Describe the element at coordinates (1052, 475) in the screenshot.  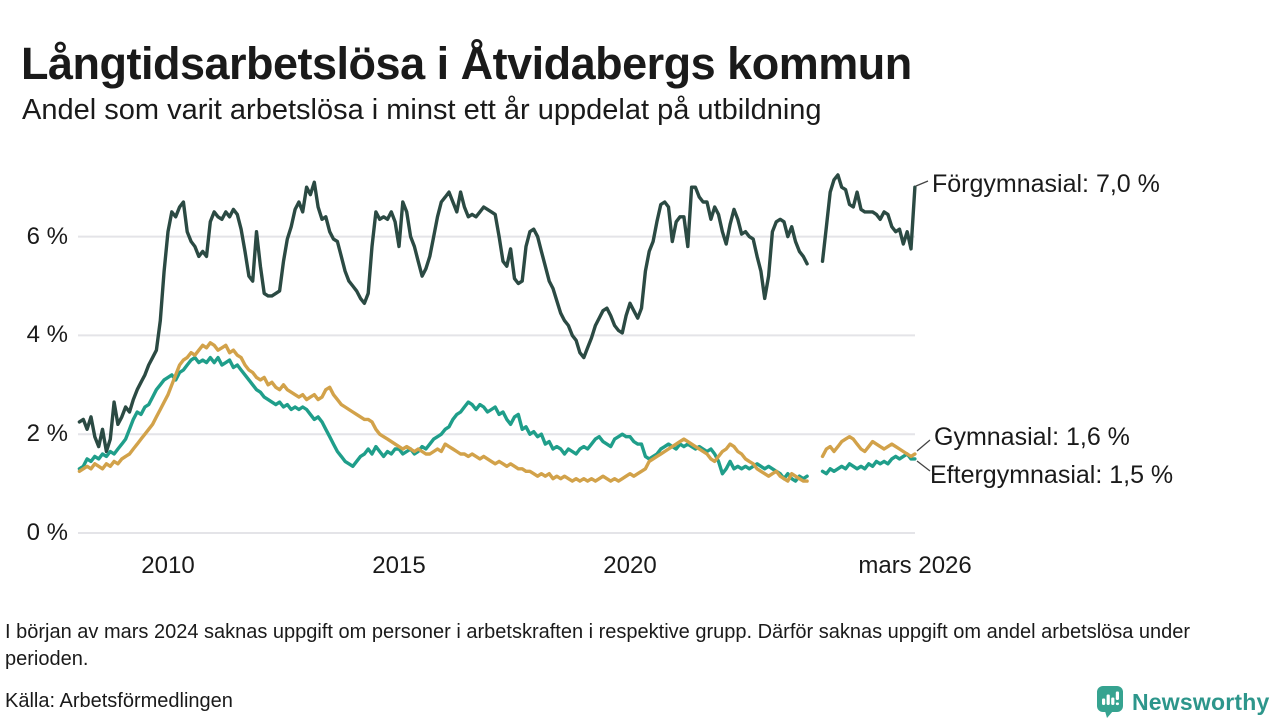
I see `series-end-label-eftergymnasial: Eftergymnasial: 1,5 %` at that location.